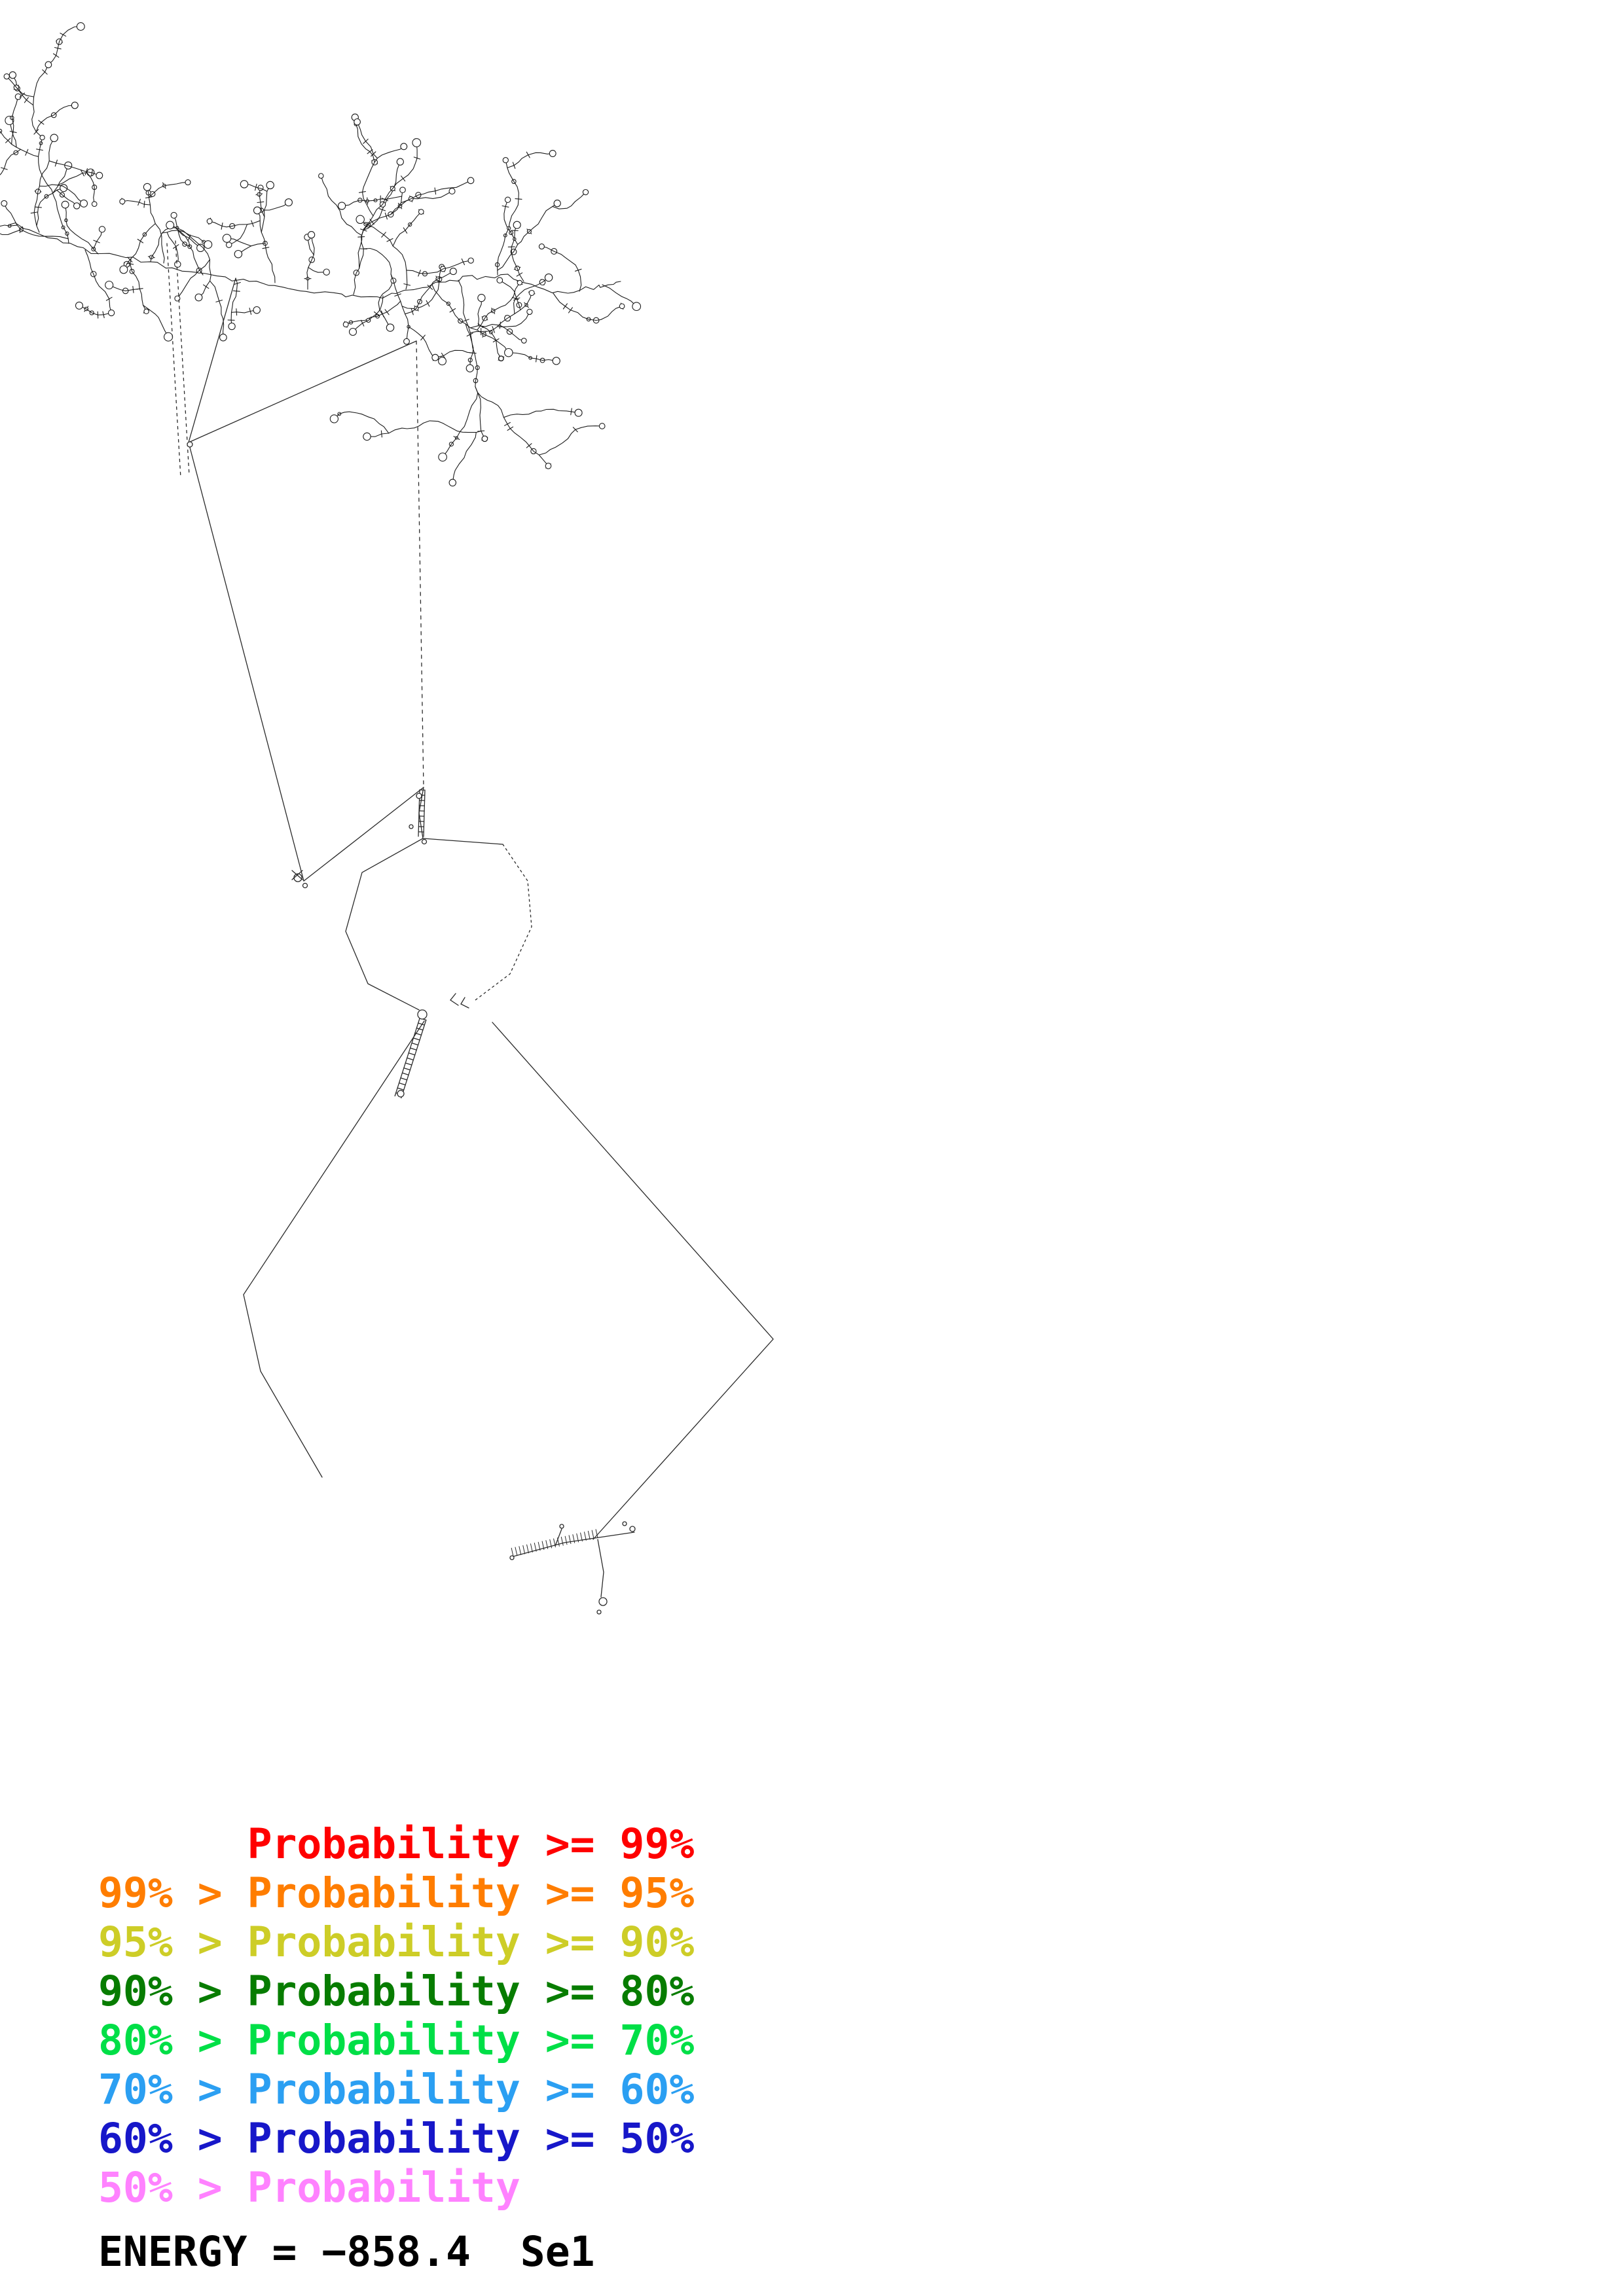 The image size is (1623, 2296). Describe the element at coordinates (396, 1942) in the screenshot. I see `legend-item-prob-90-95: 95% > Probability >= 90%` at that location.